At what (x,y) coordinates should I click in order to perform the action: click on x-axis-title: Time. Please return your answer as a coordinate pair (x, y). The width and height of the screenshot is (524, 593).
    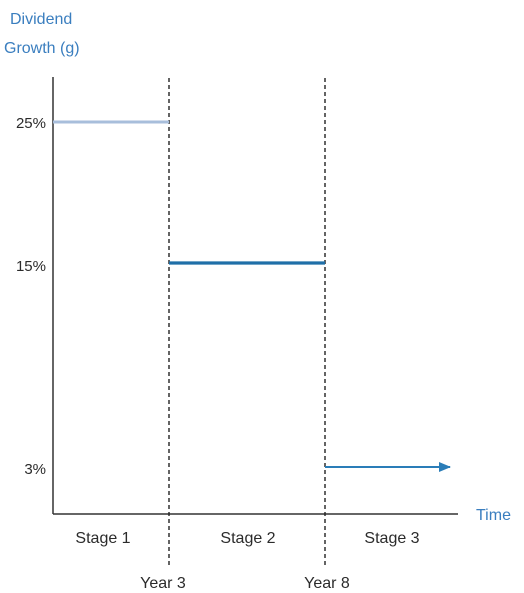
    Looking at the image, I should click on (493, 515).